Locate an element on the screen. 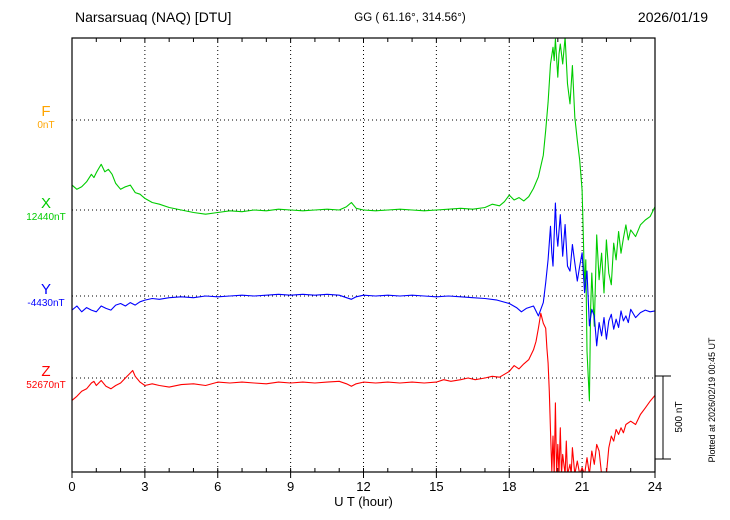 The height and width of the screenshot is (520, 730). svg-text: 15 is located at coordinates (436, 486).